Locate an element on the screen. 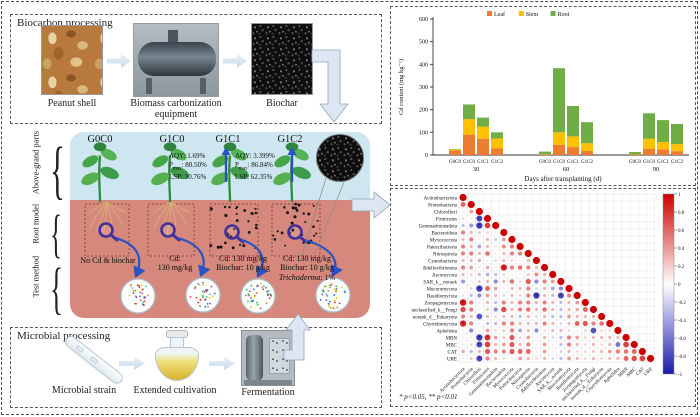 Image resolution: width=700 pixels, height=417 pixels. svg-text: Actinobacteriota is located at coordinates (441, 198).